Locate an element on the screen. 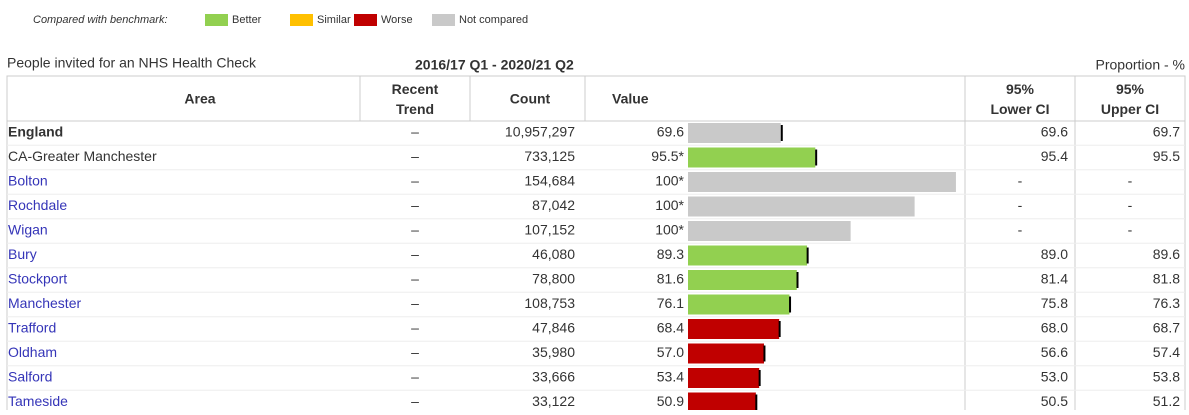 This screenshot has height=415, width=1189. lower-ci: 75.8 is located at coordinates (1054, 303).